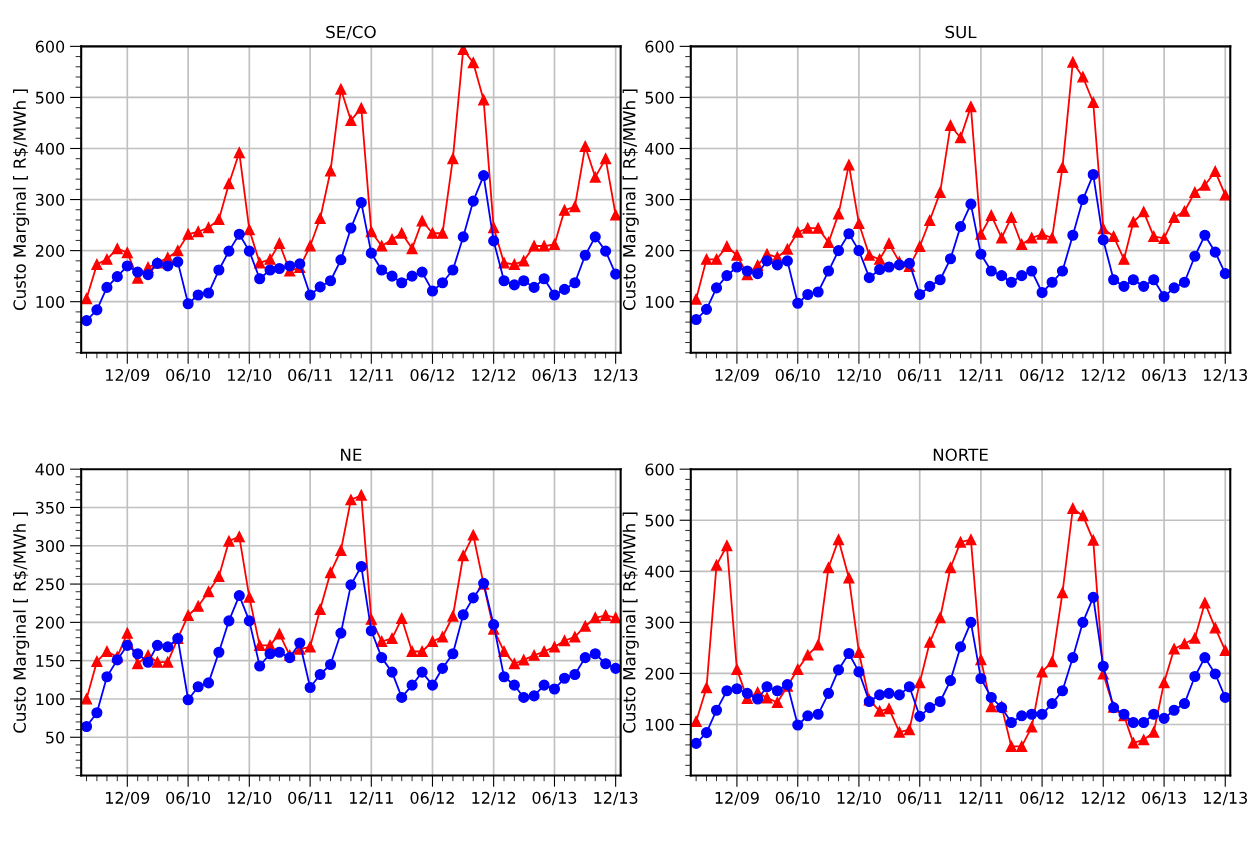 The width and height of the screenshot is (1249, 843). Describe the element at coordinates (351, 32) in the screenshot. I see `chart-title: SE/CO` at that location.